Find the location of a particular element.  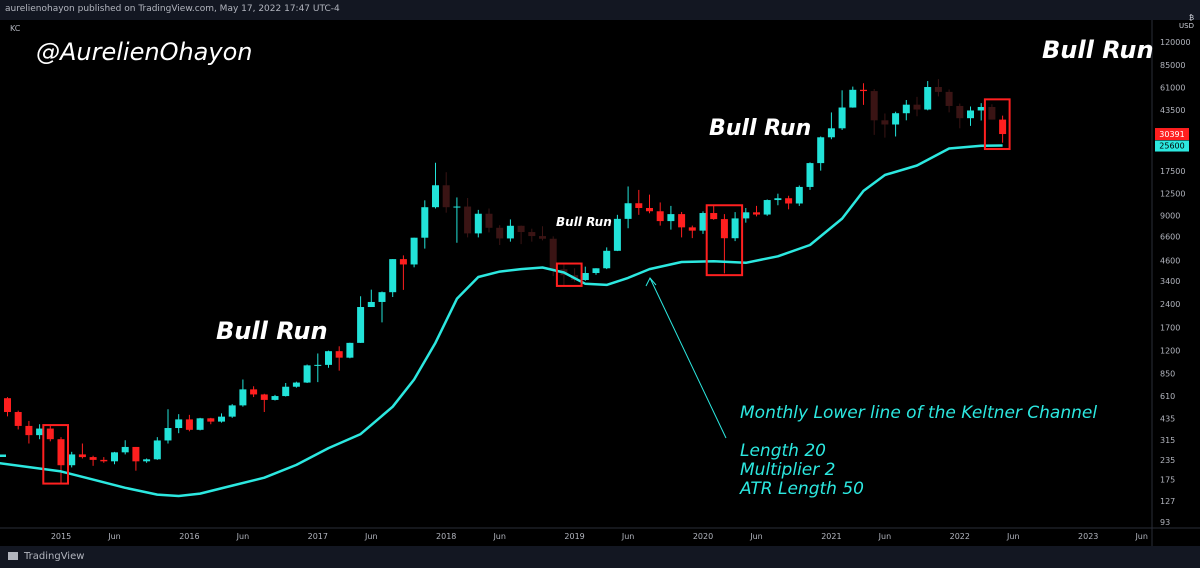

y-tick-label: 43500 is located at coordinates (1172, 110).